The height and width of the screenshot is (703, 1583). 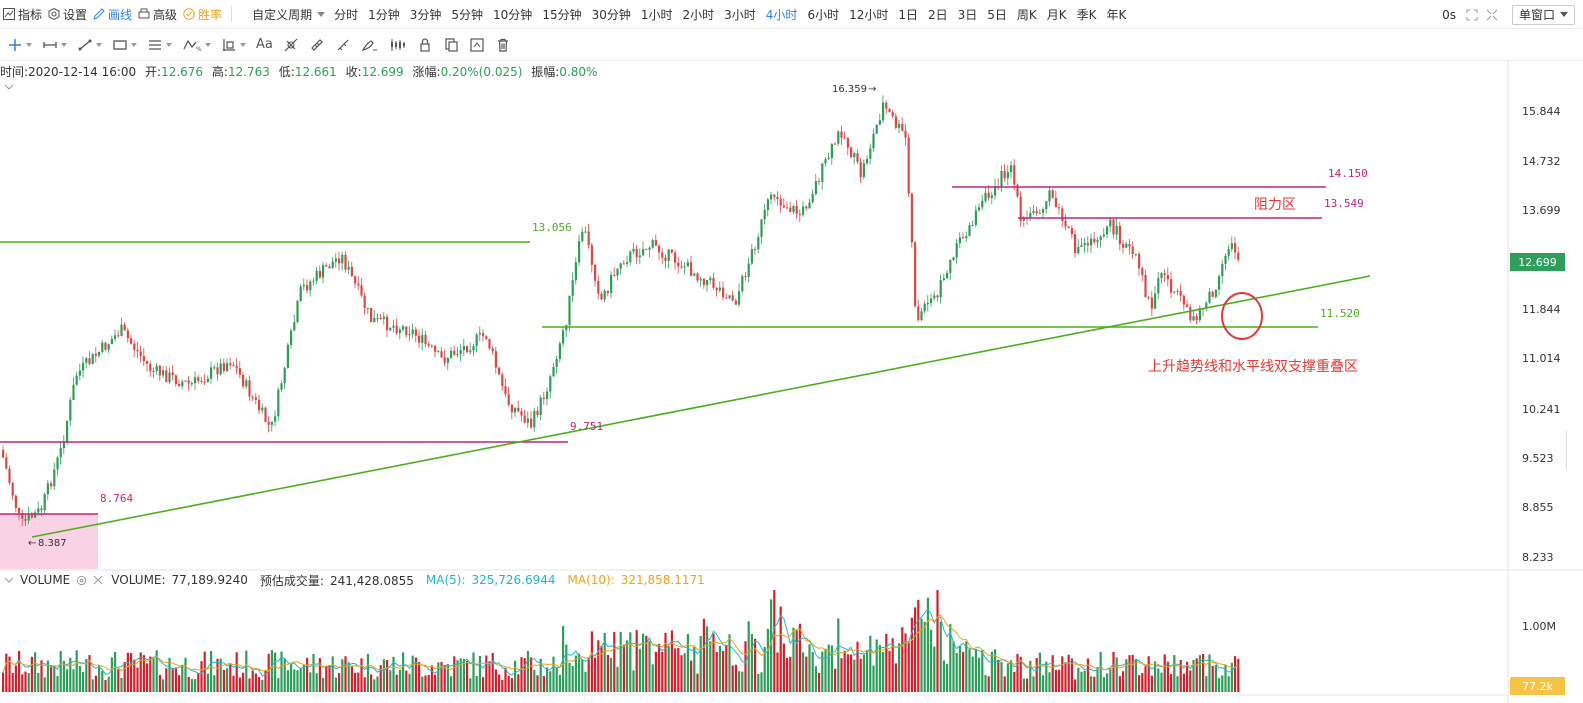 I want to click on period-tab: 12小时, so click(x=869, y=14).